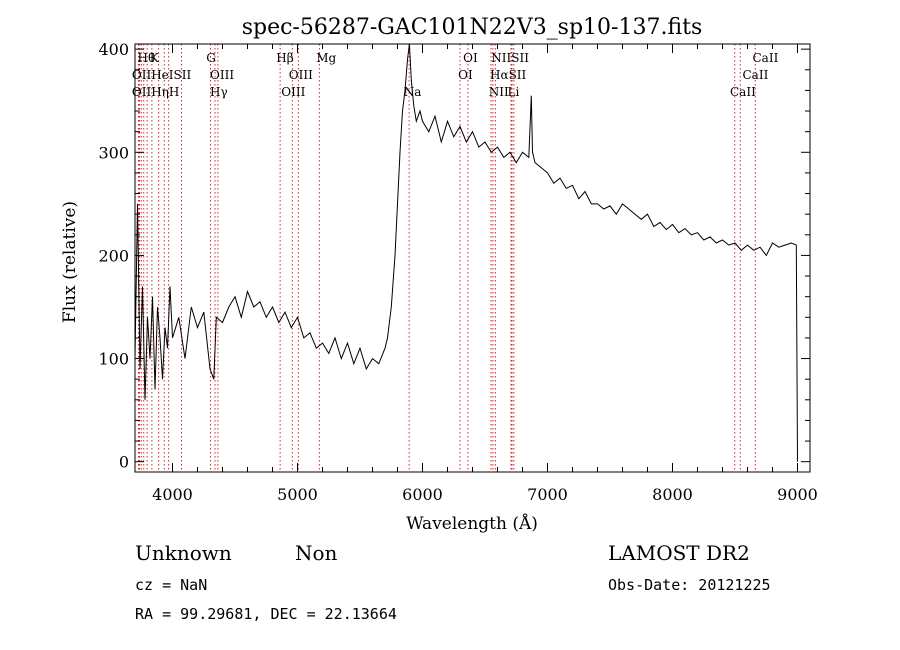  What do you see at coordinates (743, 92) in the screenshot?
I see `line-label-row3-6: CaII` at bounding box center [743, 92].